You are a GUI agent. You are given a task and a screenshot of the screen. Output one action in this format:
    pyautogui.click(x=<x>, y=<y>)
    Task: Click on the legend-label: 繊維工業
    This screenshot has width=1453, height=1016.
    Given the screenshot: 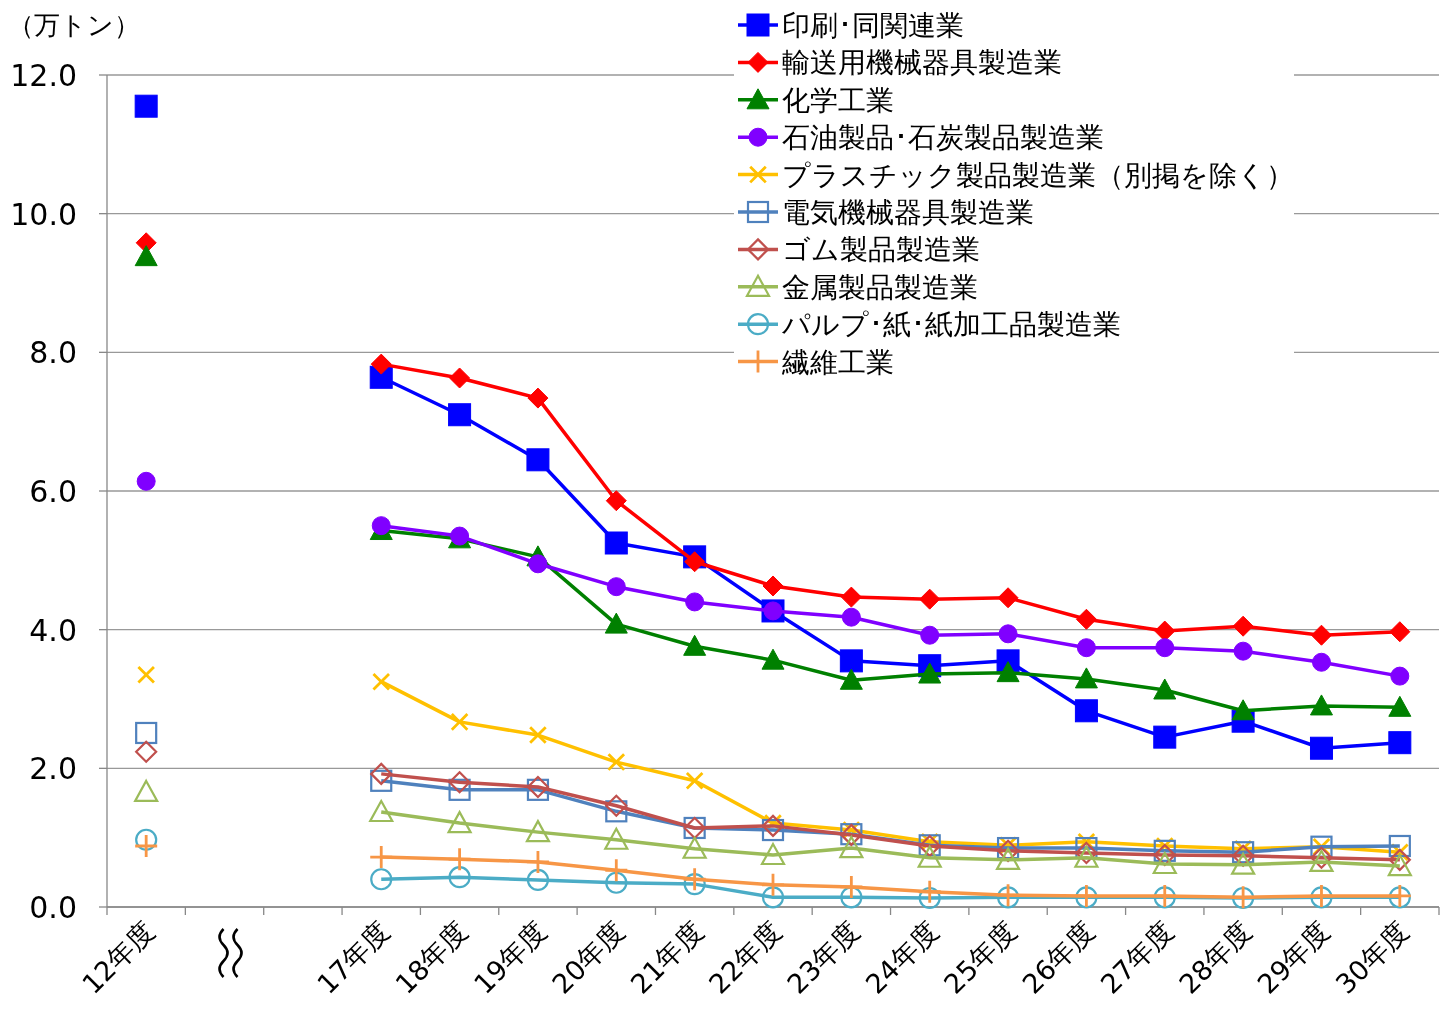 What is the action you would take?
    pyautogui.click(x=837, y=362)
    